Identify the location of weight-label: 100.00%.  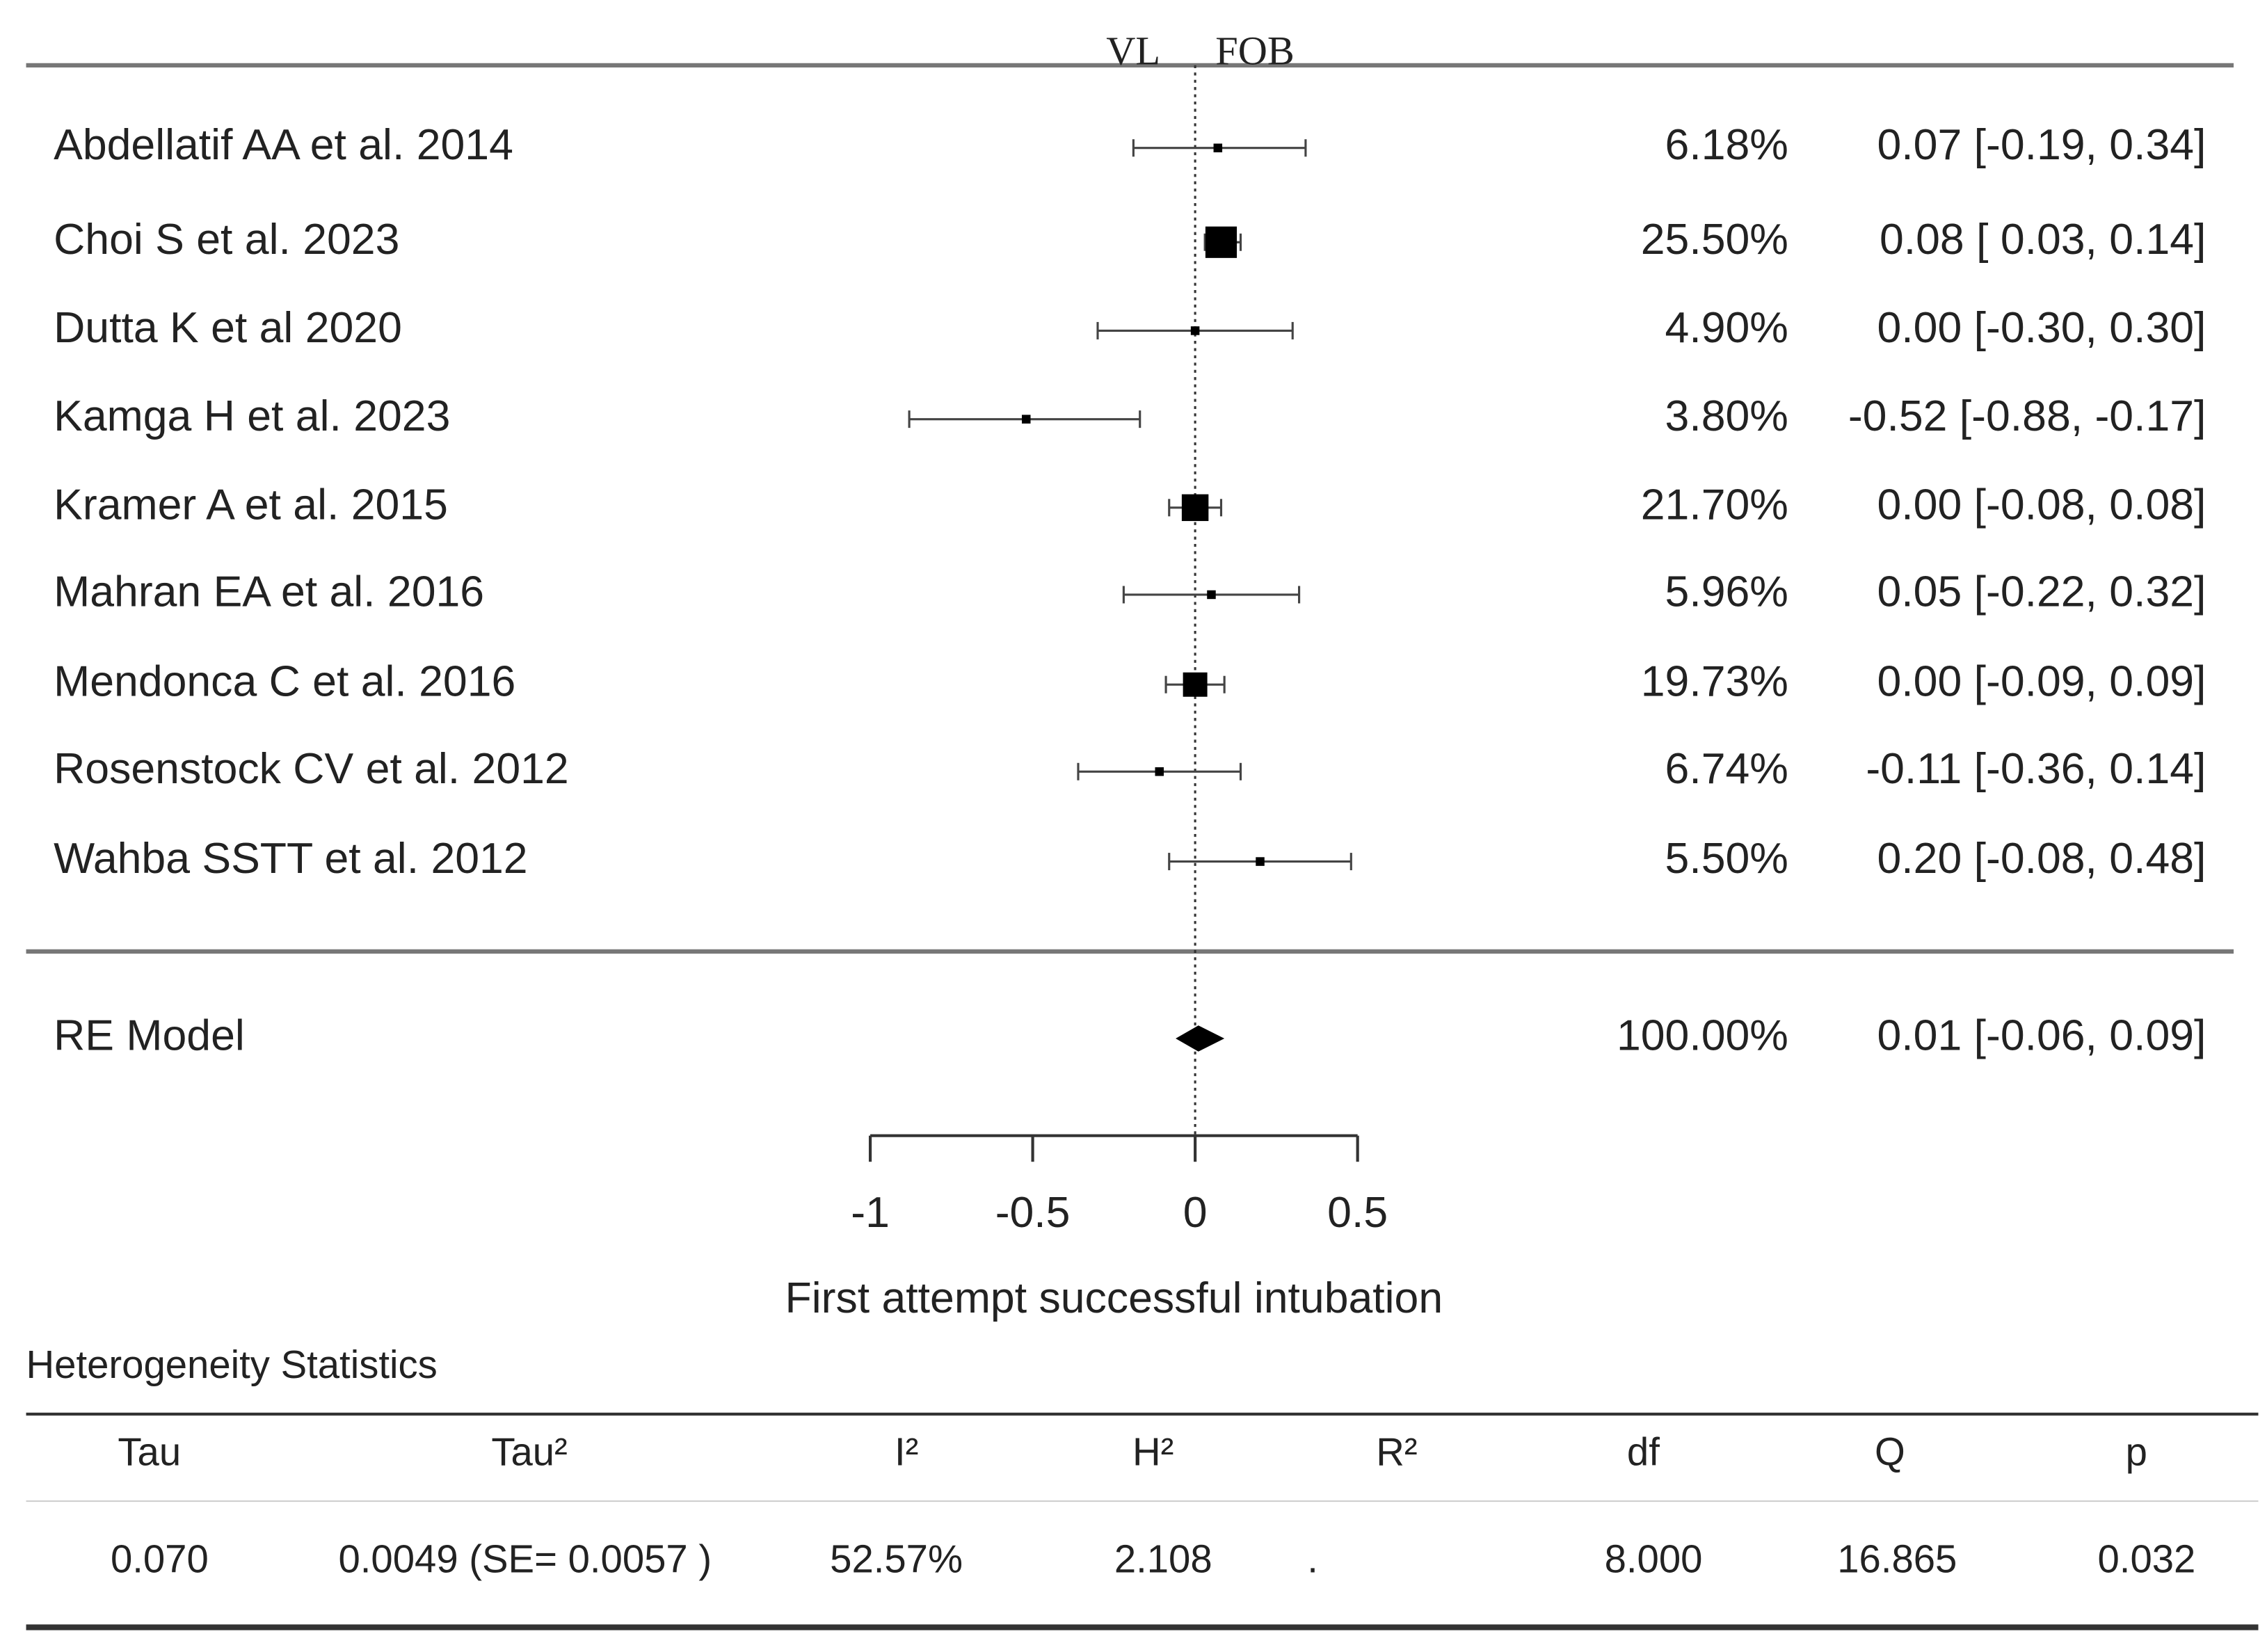
(1702, 1035).